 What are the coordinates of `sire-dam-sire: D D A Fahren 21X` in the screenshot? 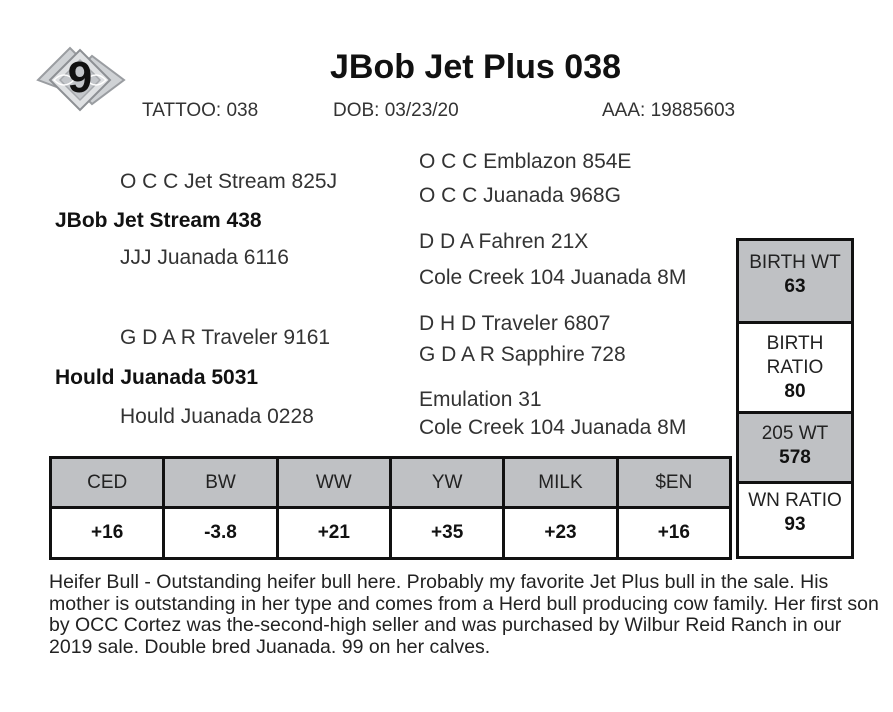 It's located at (504, 241).